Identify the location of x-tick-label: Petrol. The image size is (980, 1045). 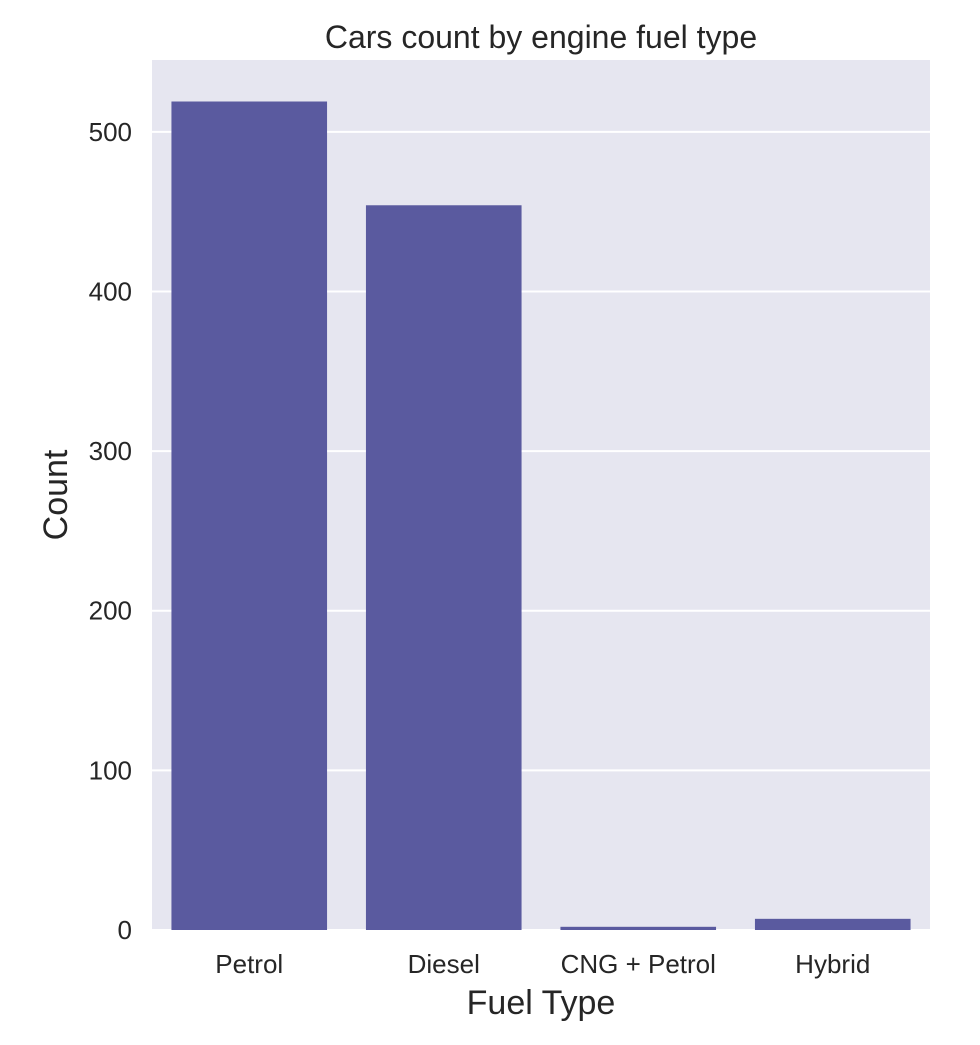
(249, 964).